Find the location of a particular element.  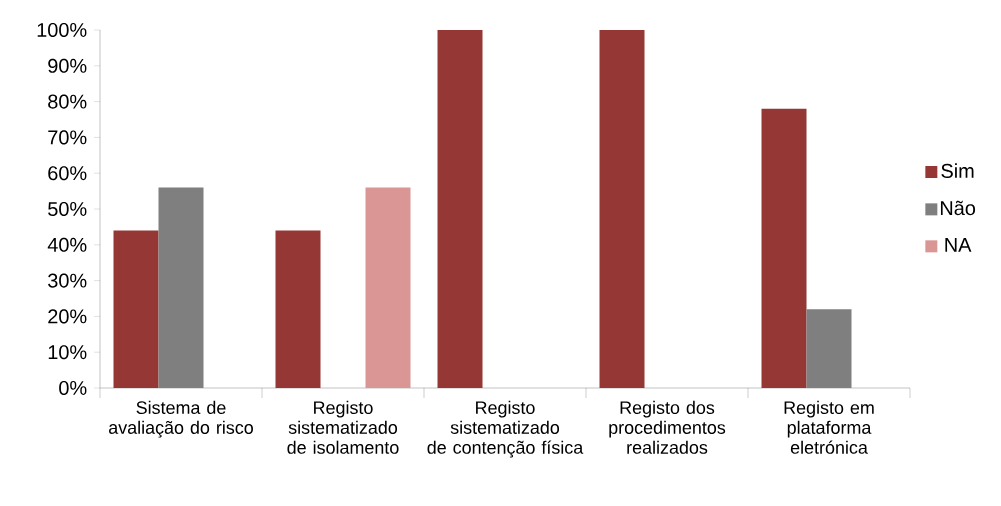

legend-label: Não is located at coordinates (958, 208).